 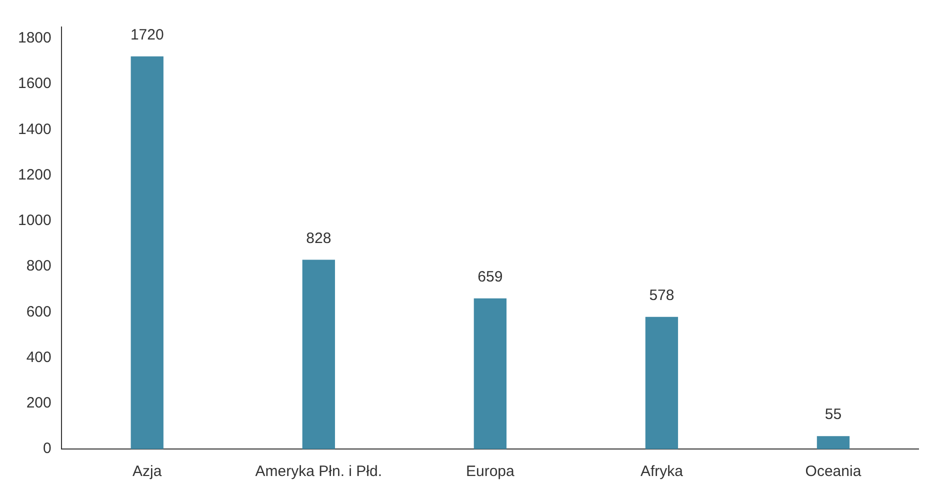 I want to click on x-tick-label: Afryka, so click(x=662, y=471).